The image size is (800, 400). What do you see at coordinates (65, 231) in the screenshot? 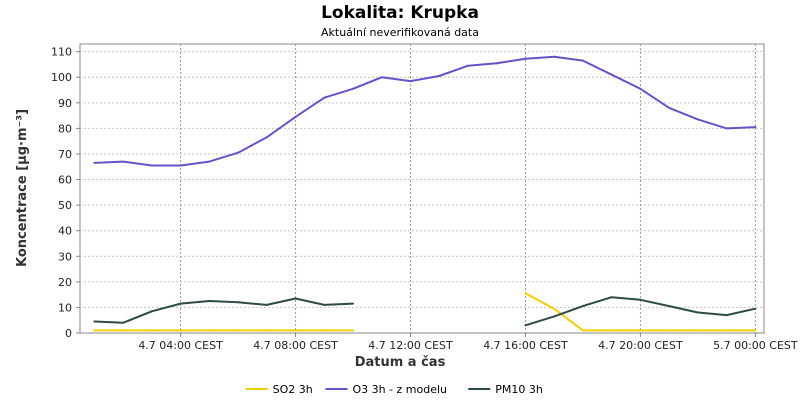
I see `y-tick-label: 40` at bounding box center [65, 231].